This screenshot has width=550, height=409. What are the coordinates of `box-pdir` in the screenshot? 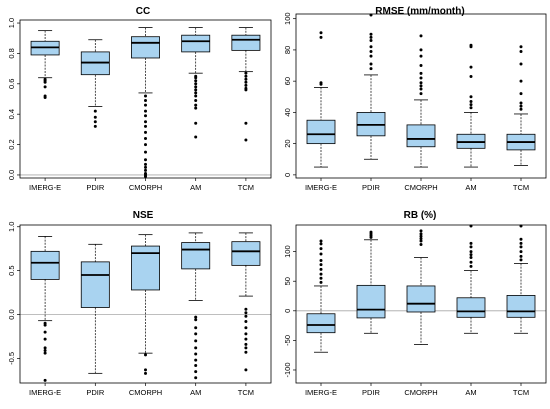 It's located at (95, 284).